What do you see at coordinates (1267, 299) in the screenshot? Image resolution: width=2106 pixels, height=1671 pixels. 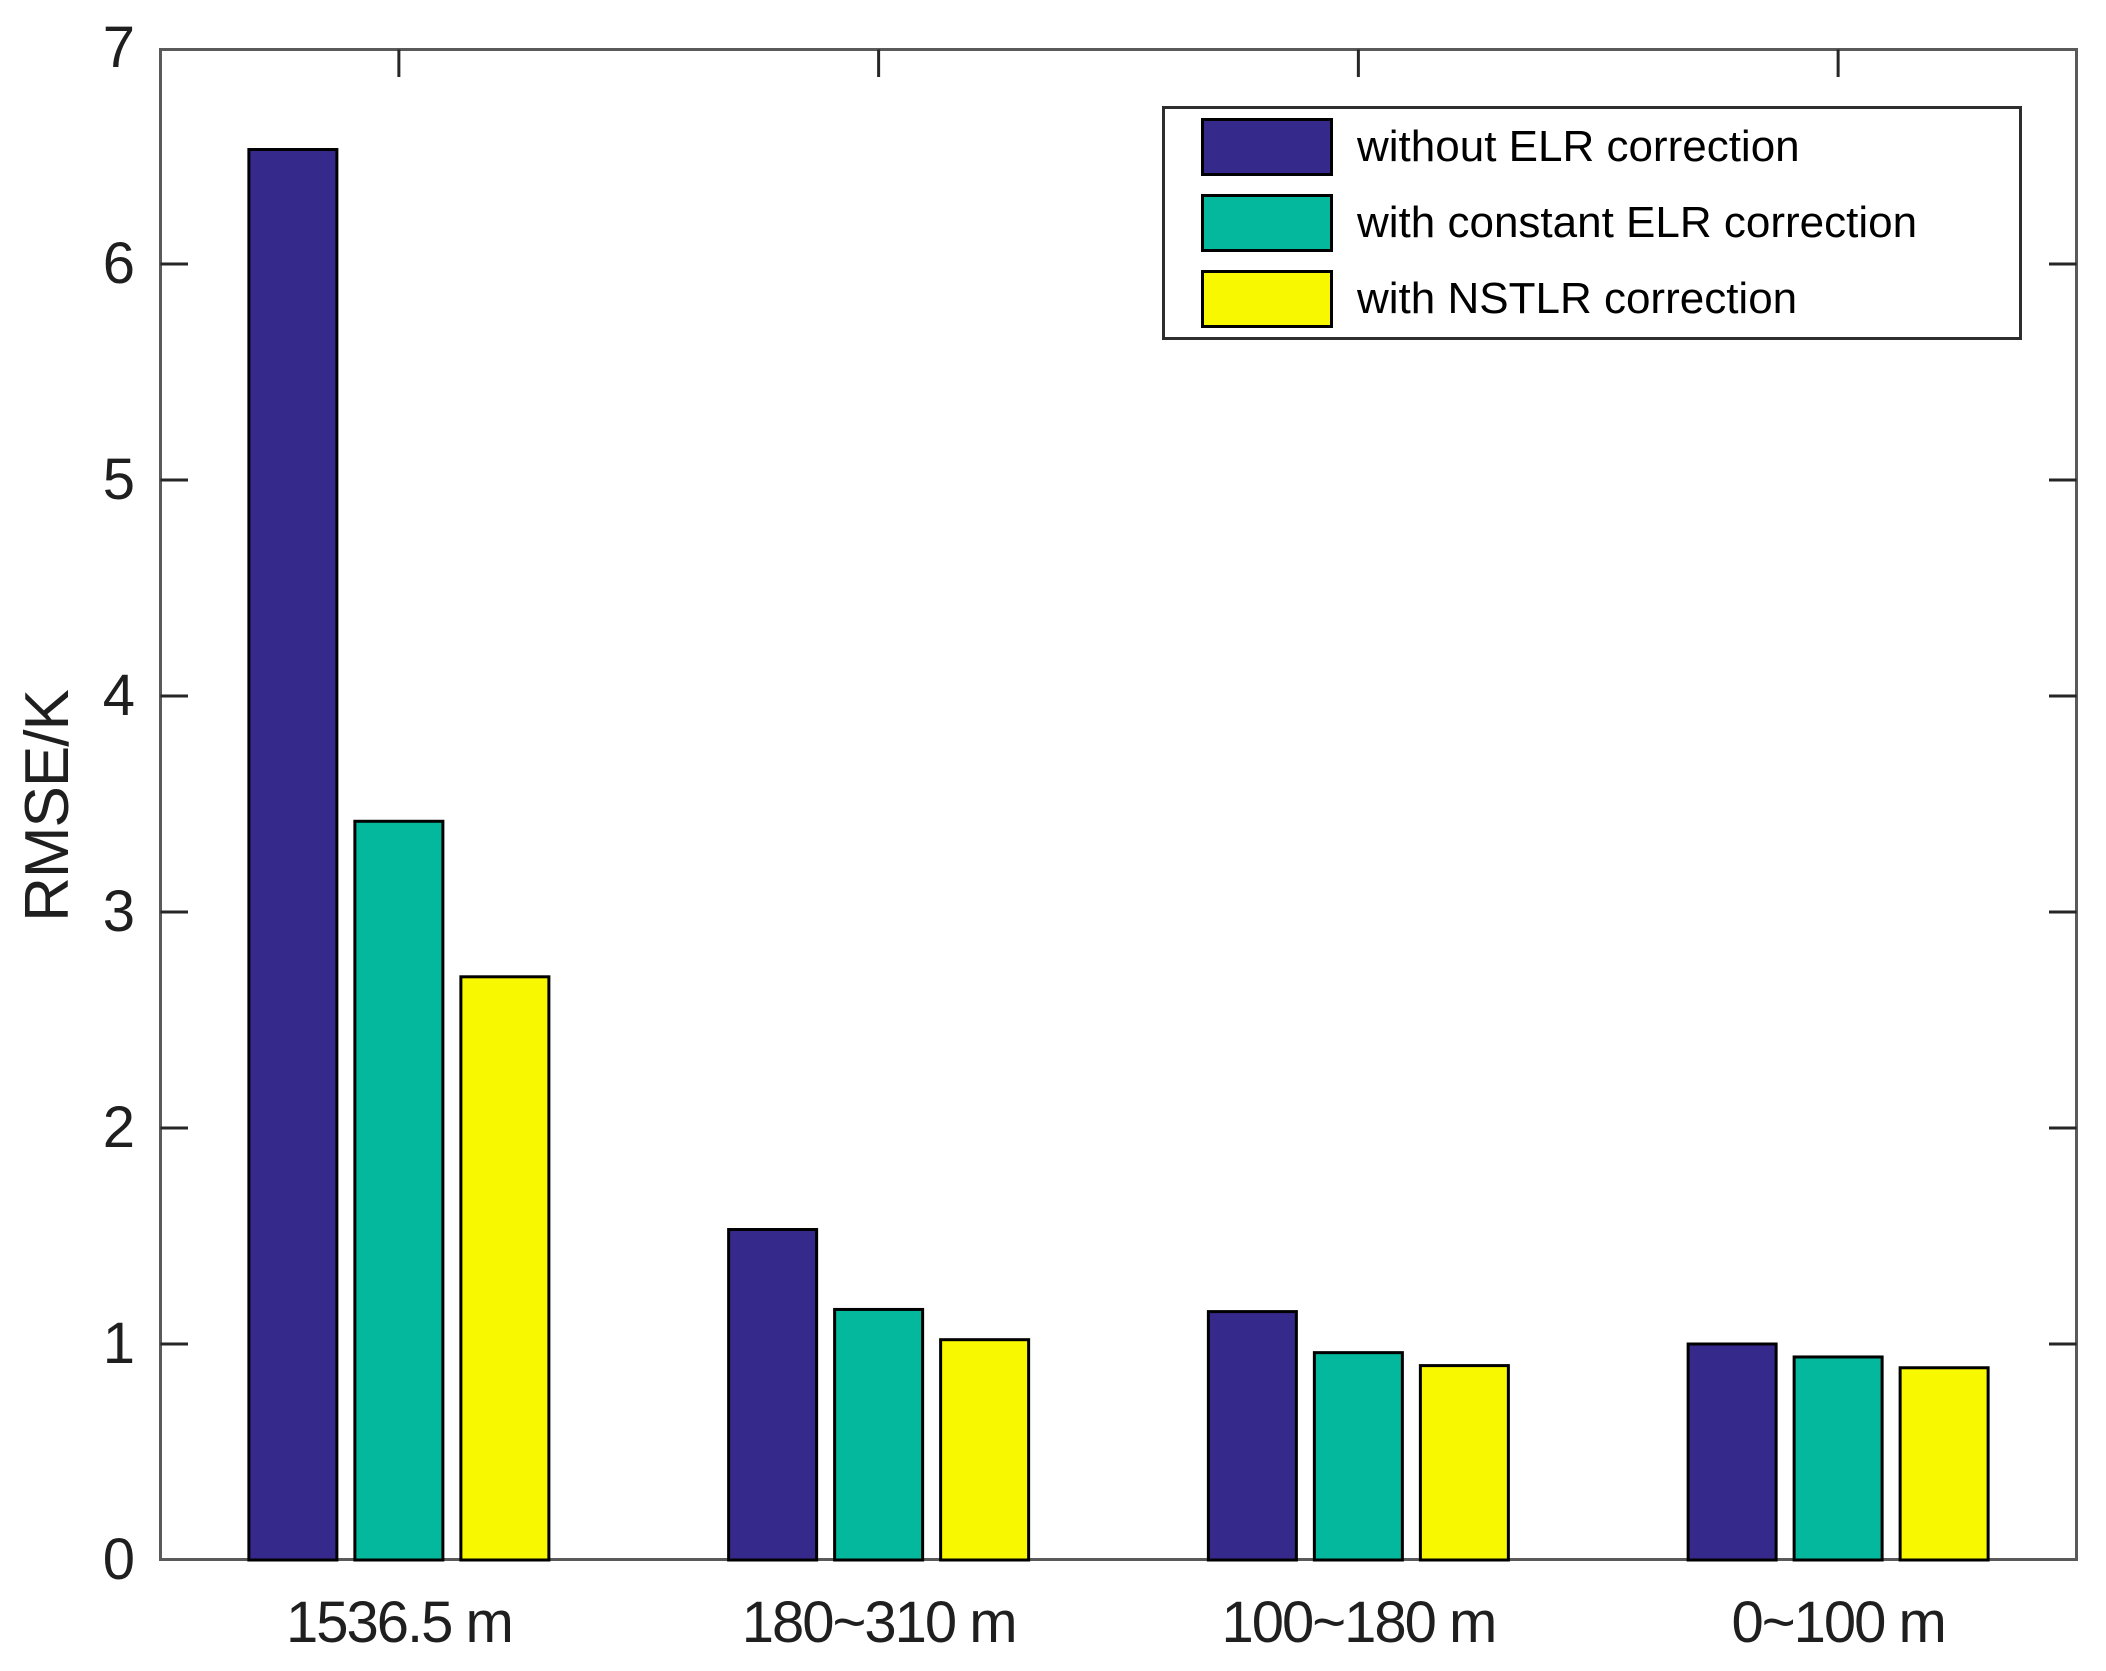 I see `legend-swatch-nstlr` at bounding box center [1267, 299].